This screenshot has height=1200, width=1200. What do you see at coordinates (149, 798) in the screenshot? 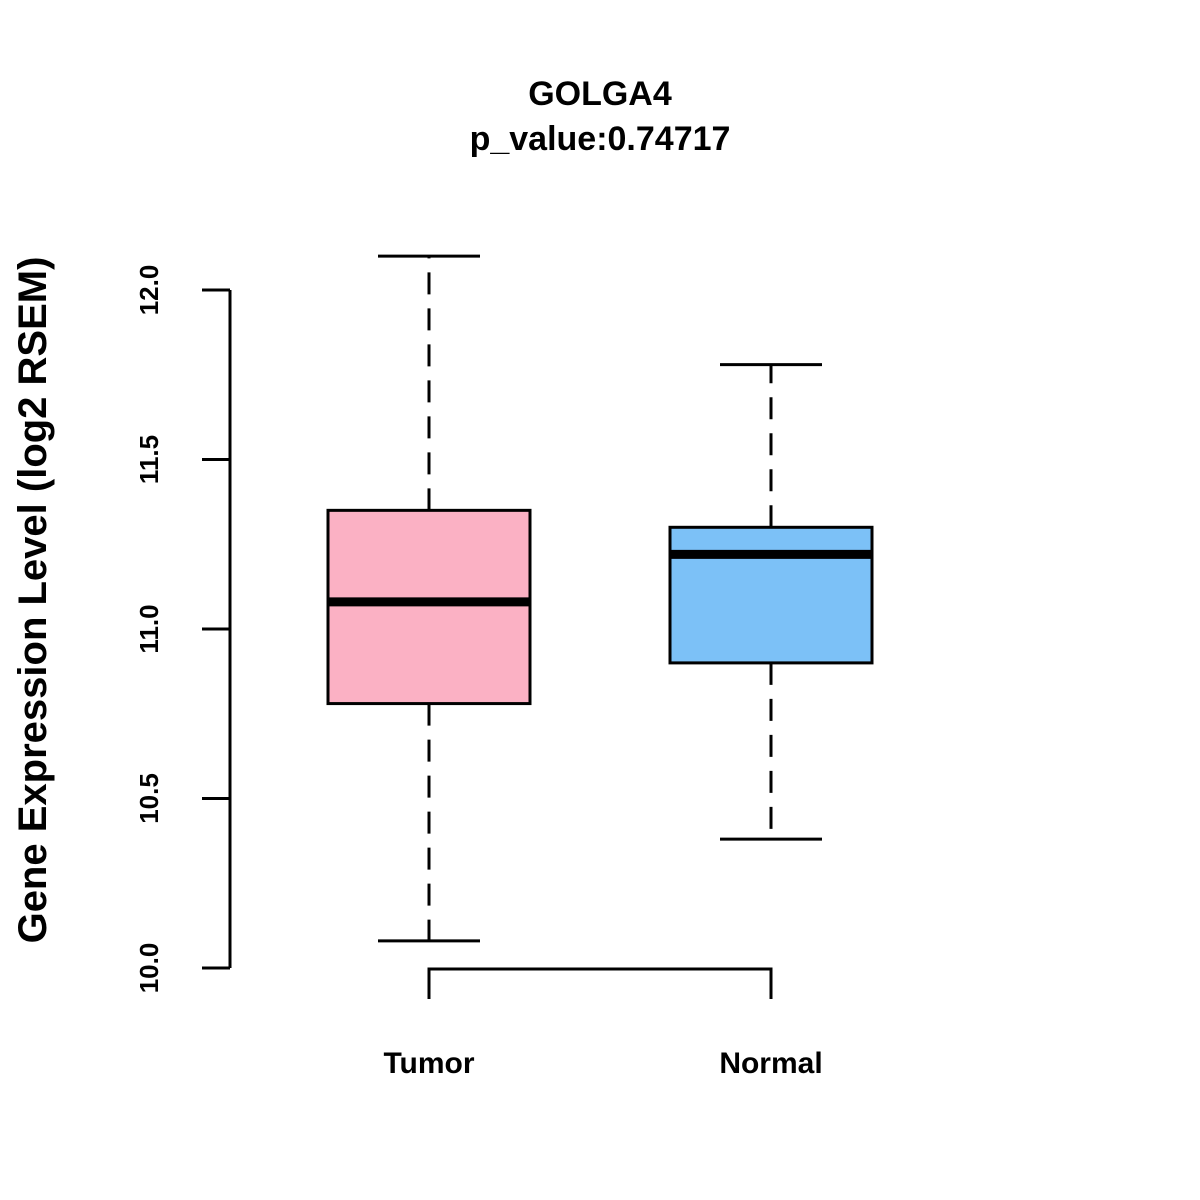
I see `y-tick-label: 10.5` at bounding box center [149, 798].